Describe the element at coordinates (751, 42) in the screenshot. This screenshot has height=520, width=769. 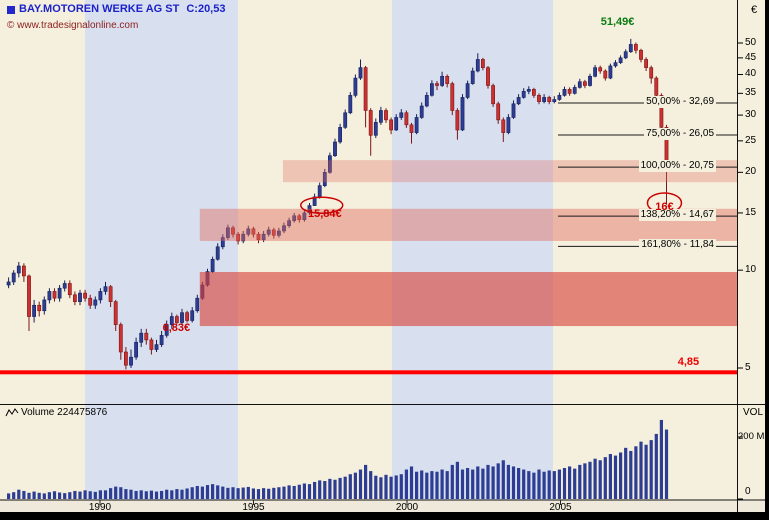
I see `price-tick-label: 50` at that location.